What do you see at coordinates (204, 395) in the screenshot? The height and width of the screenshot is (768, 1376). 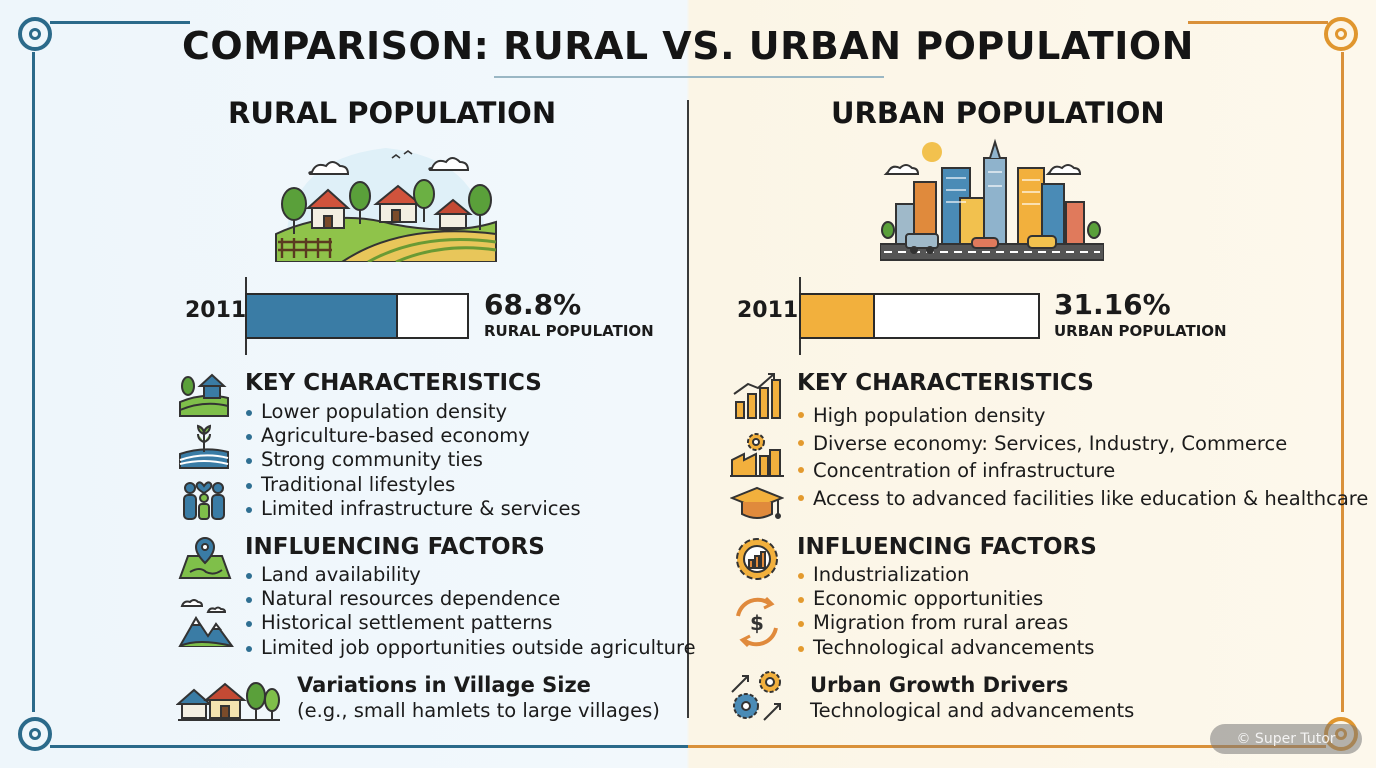 I see `house-field-icon` at bounding box center [204, 395].